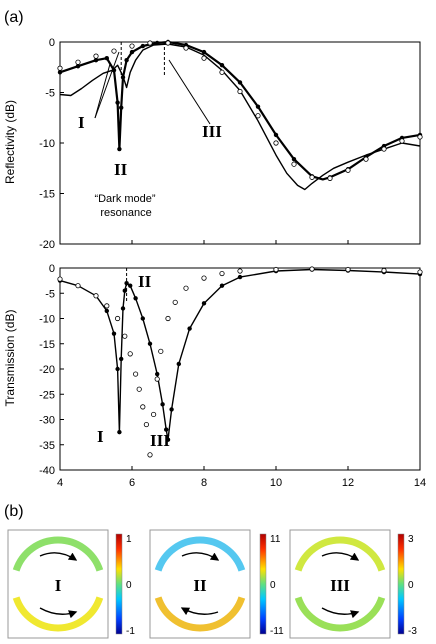  I want to click on reflectivity-ylabel: Reflectivity (dB), so click(10, 142).